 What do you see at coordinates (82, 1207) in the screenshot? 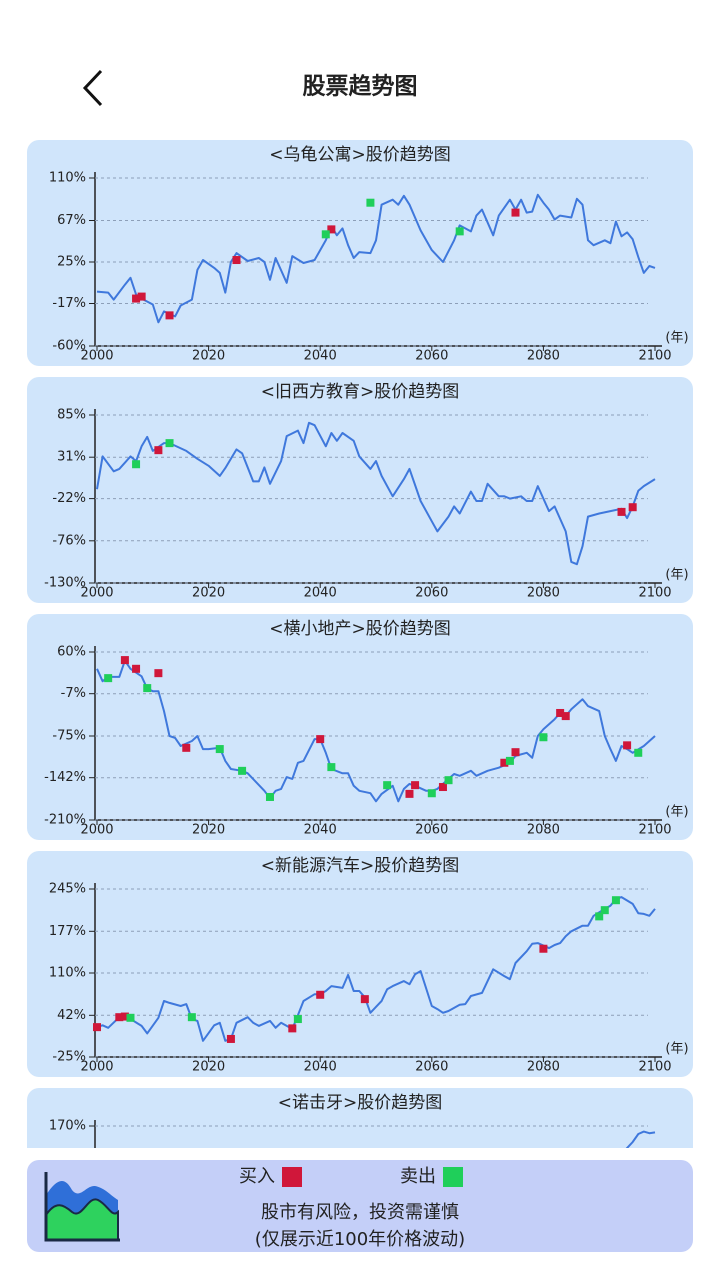
I see `footer-icon` at bounding box center [82, 1207].